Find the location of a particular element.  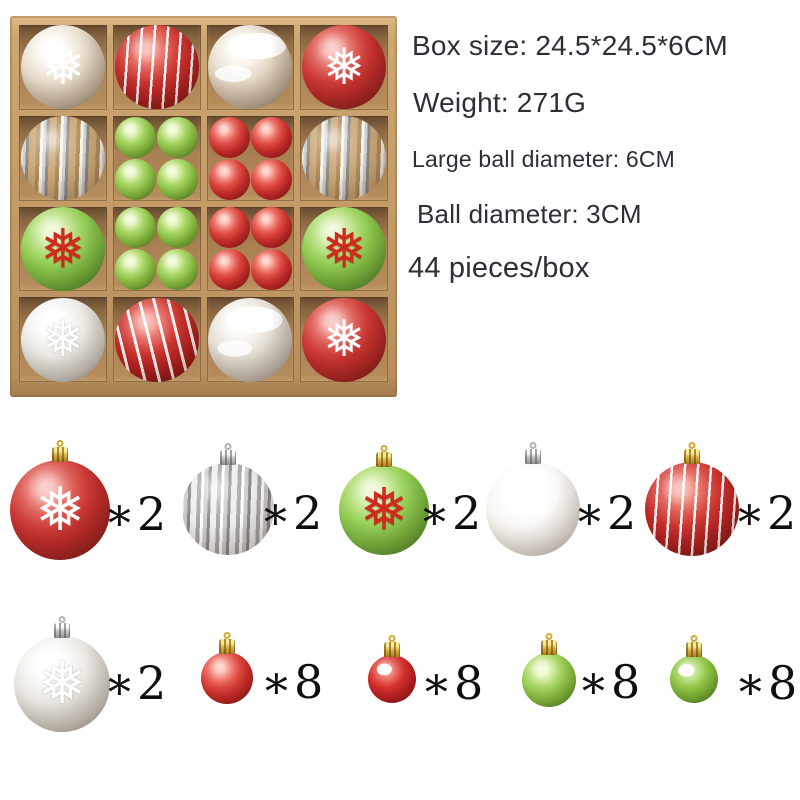

spec-weight: Weight: 271G is located at coordinates (500, 102).